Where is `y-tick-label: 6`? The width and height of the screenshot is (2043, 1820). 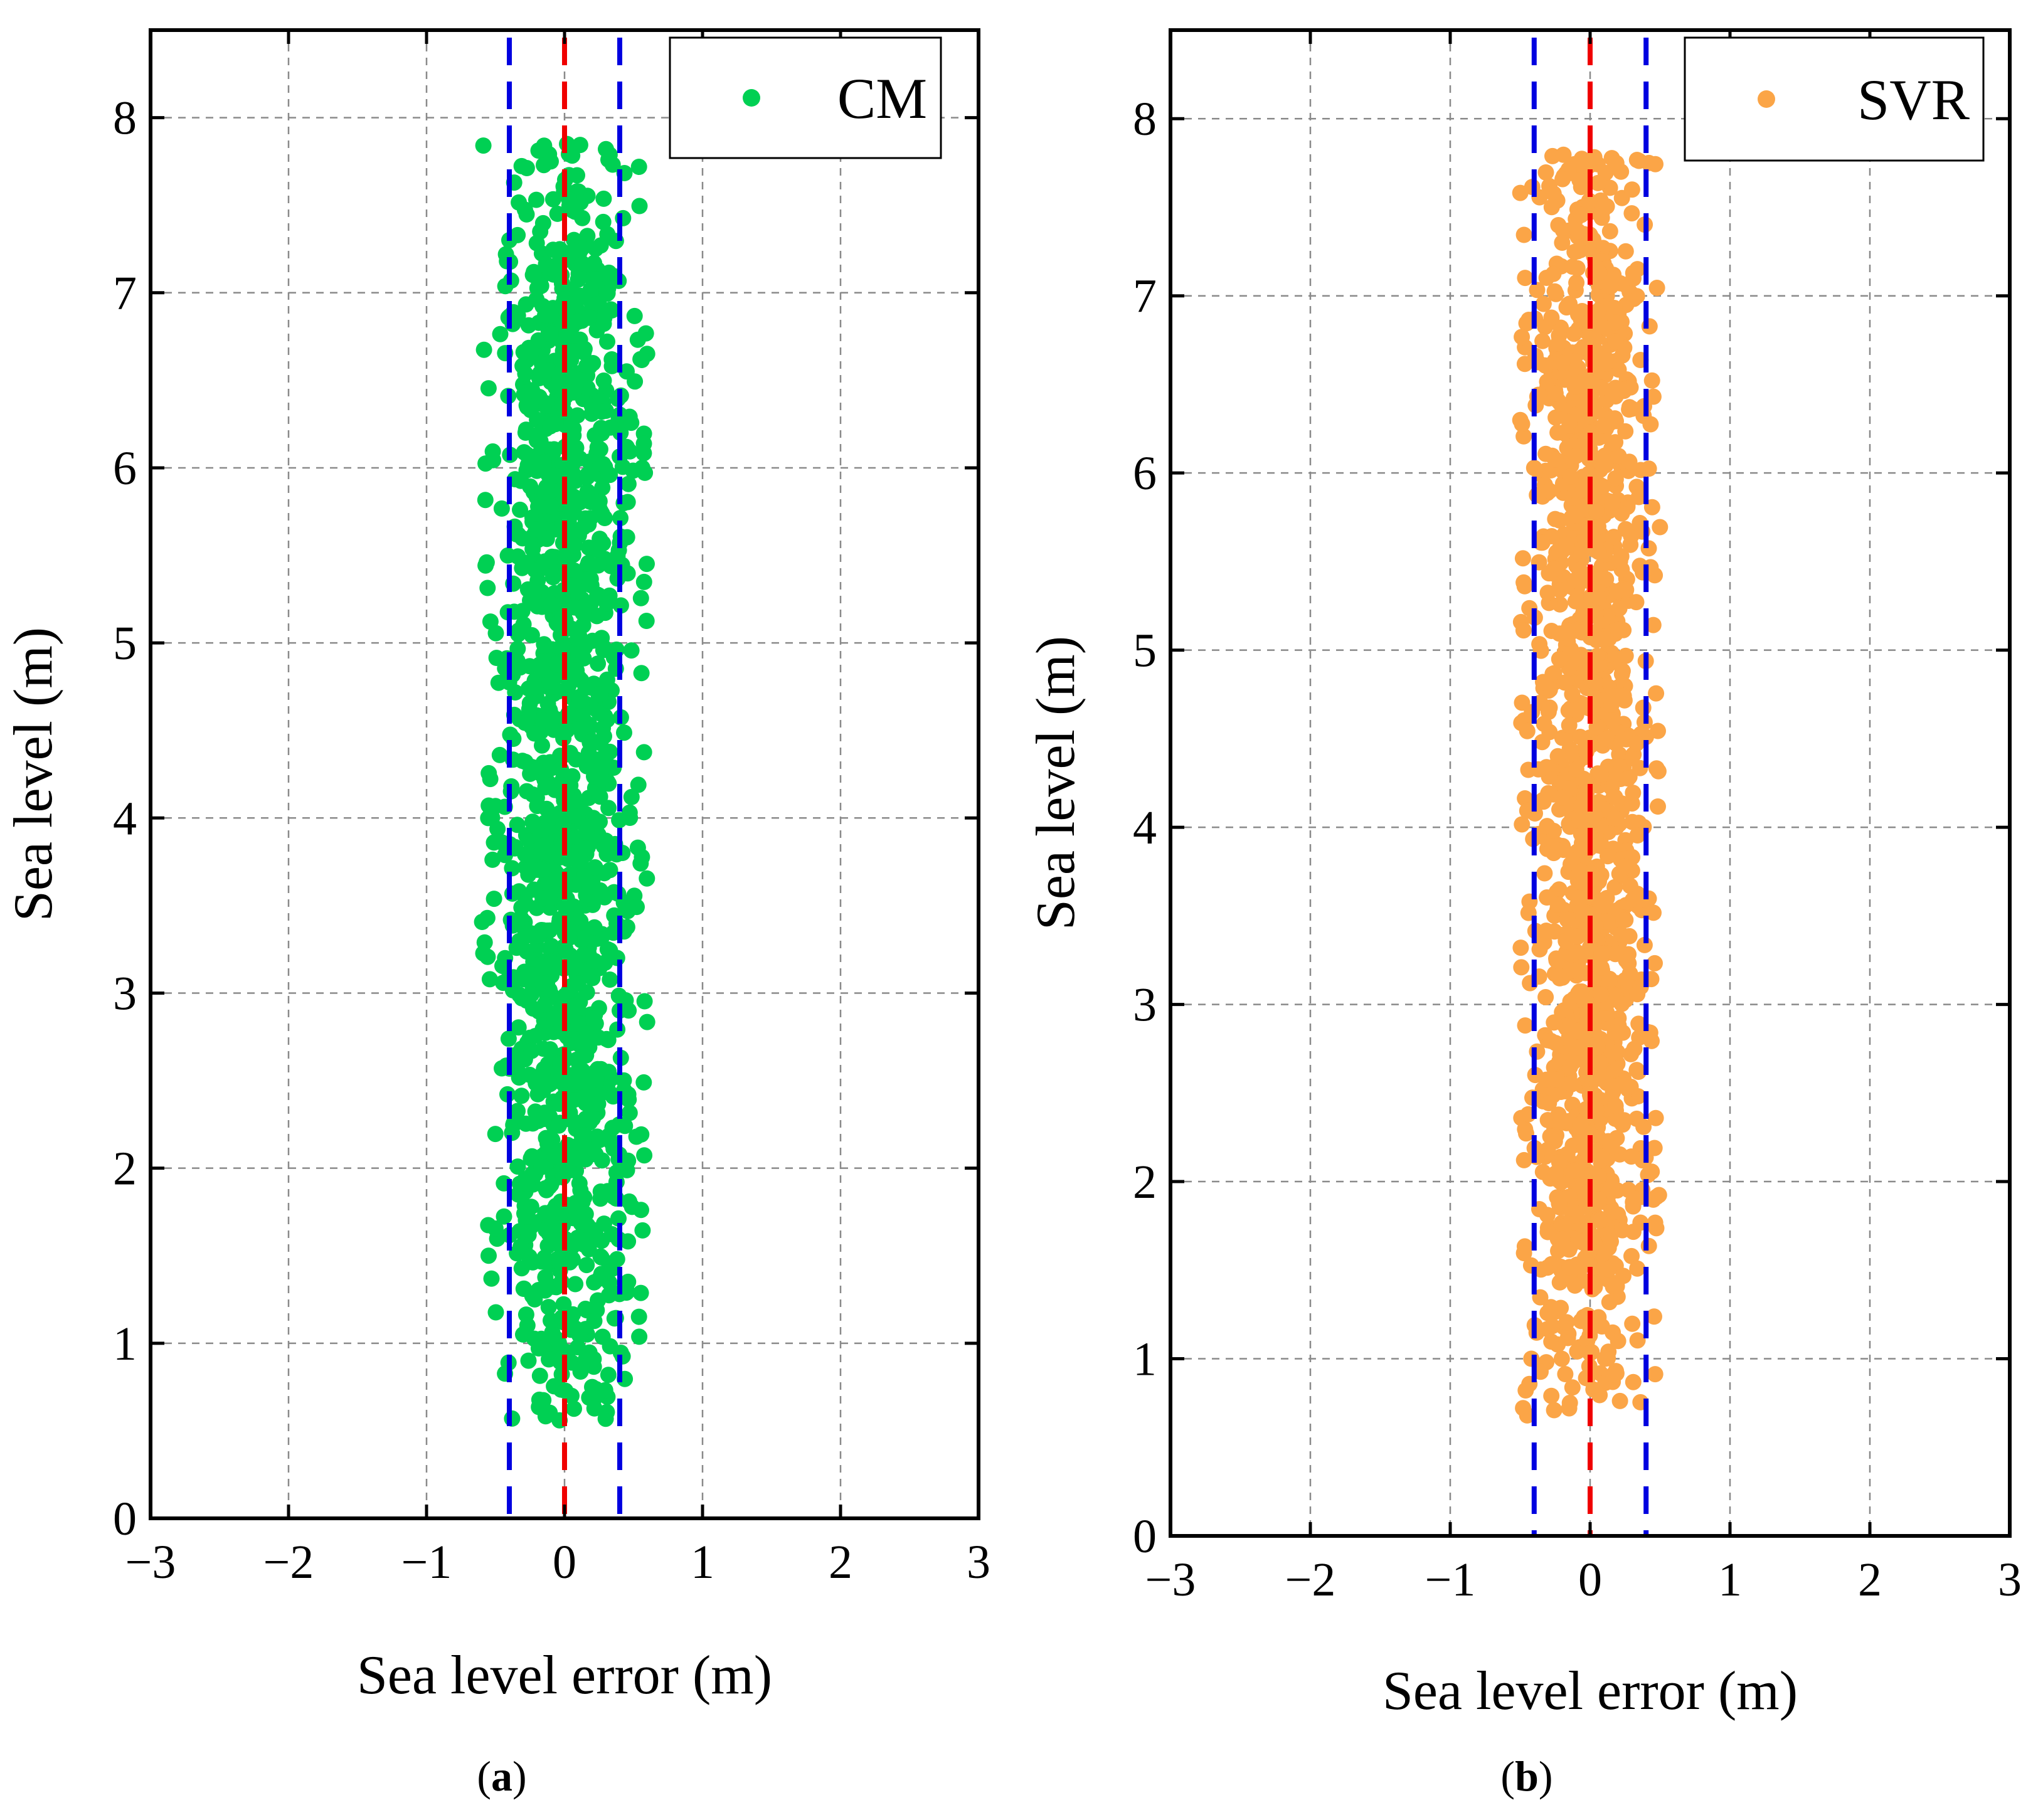
y-tick-label: 6 is located at coordinates (1145, 473).